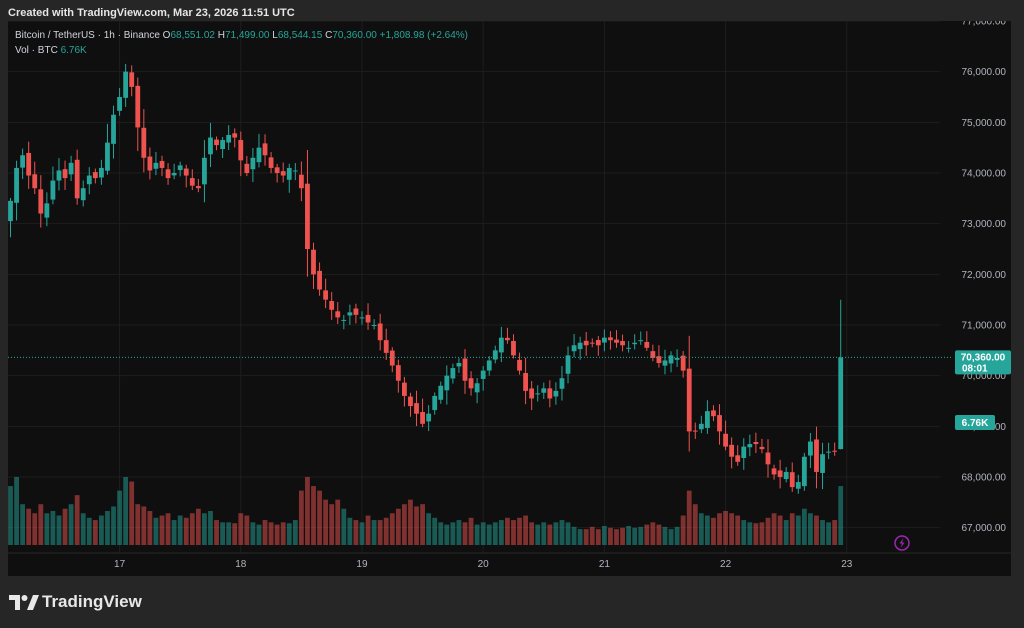 Image resolution: width=1024 pixels, height=628 pixels. Describe the element at coordinates (36, 50) in the screenshot. I see `volume-label: Vol · BTC` at that location.